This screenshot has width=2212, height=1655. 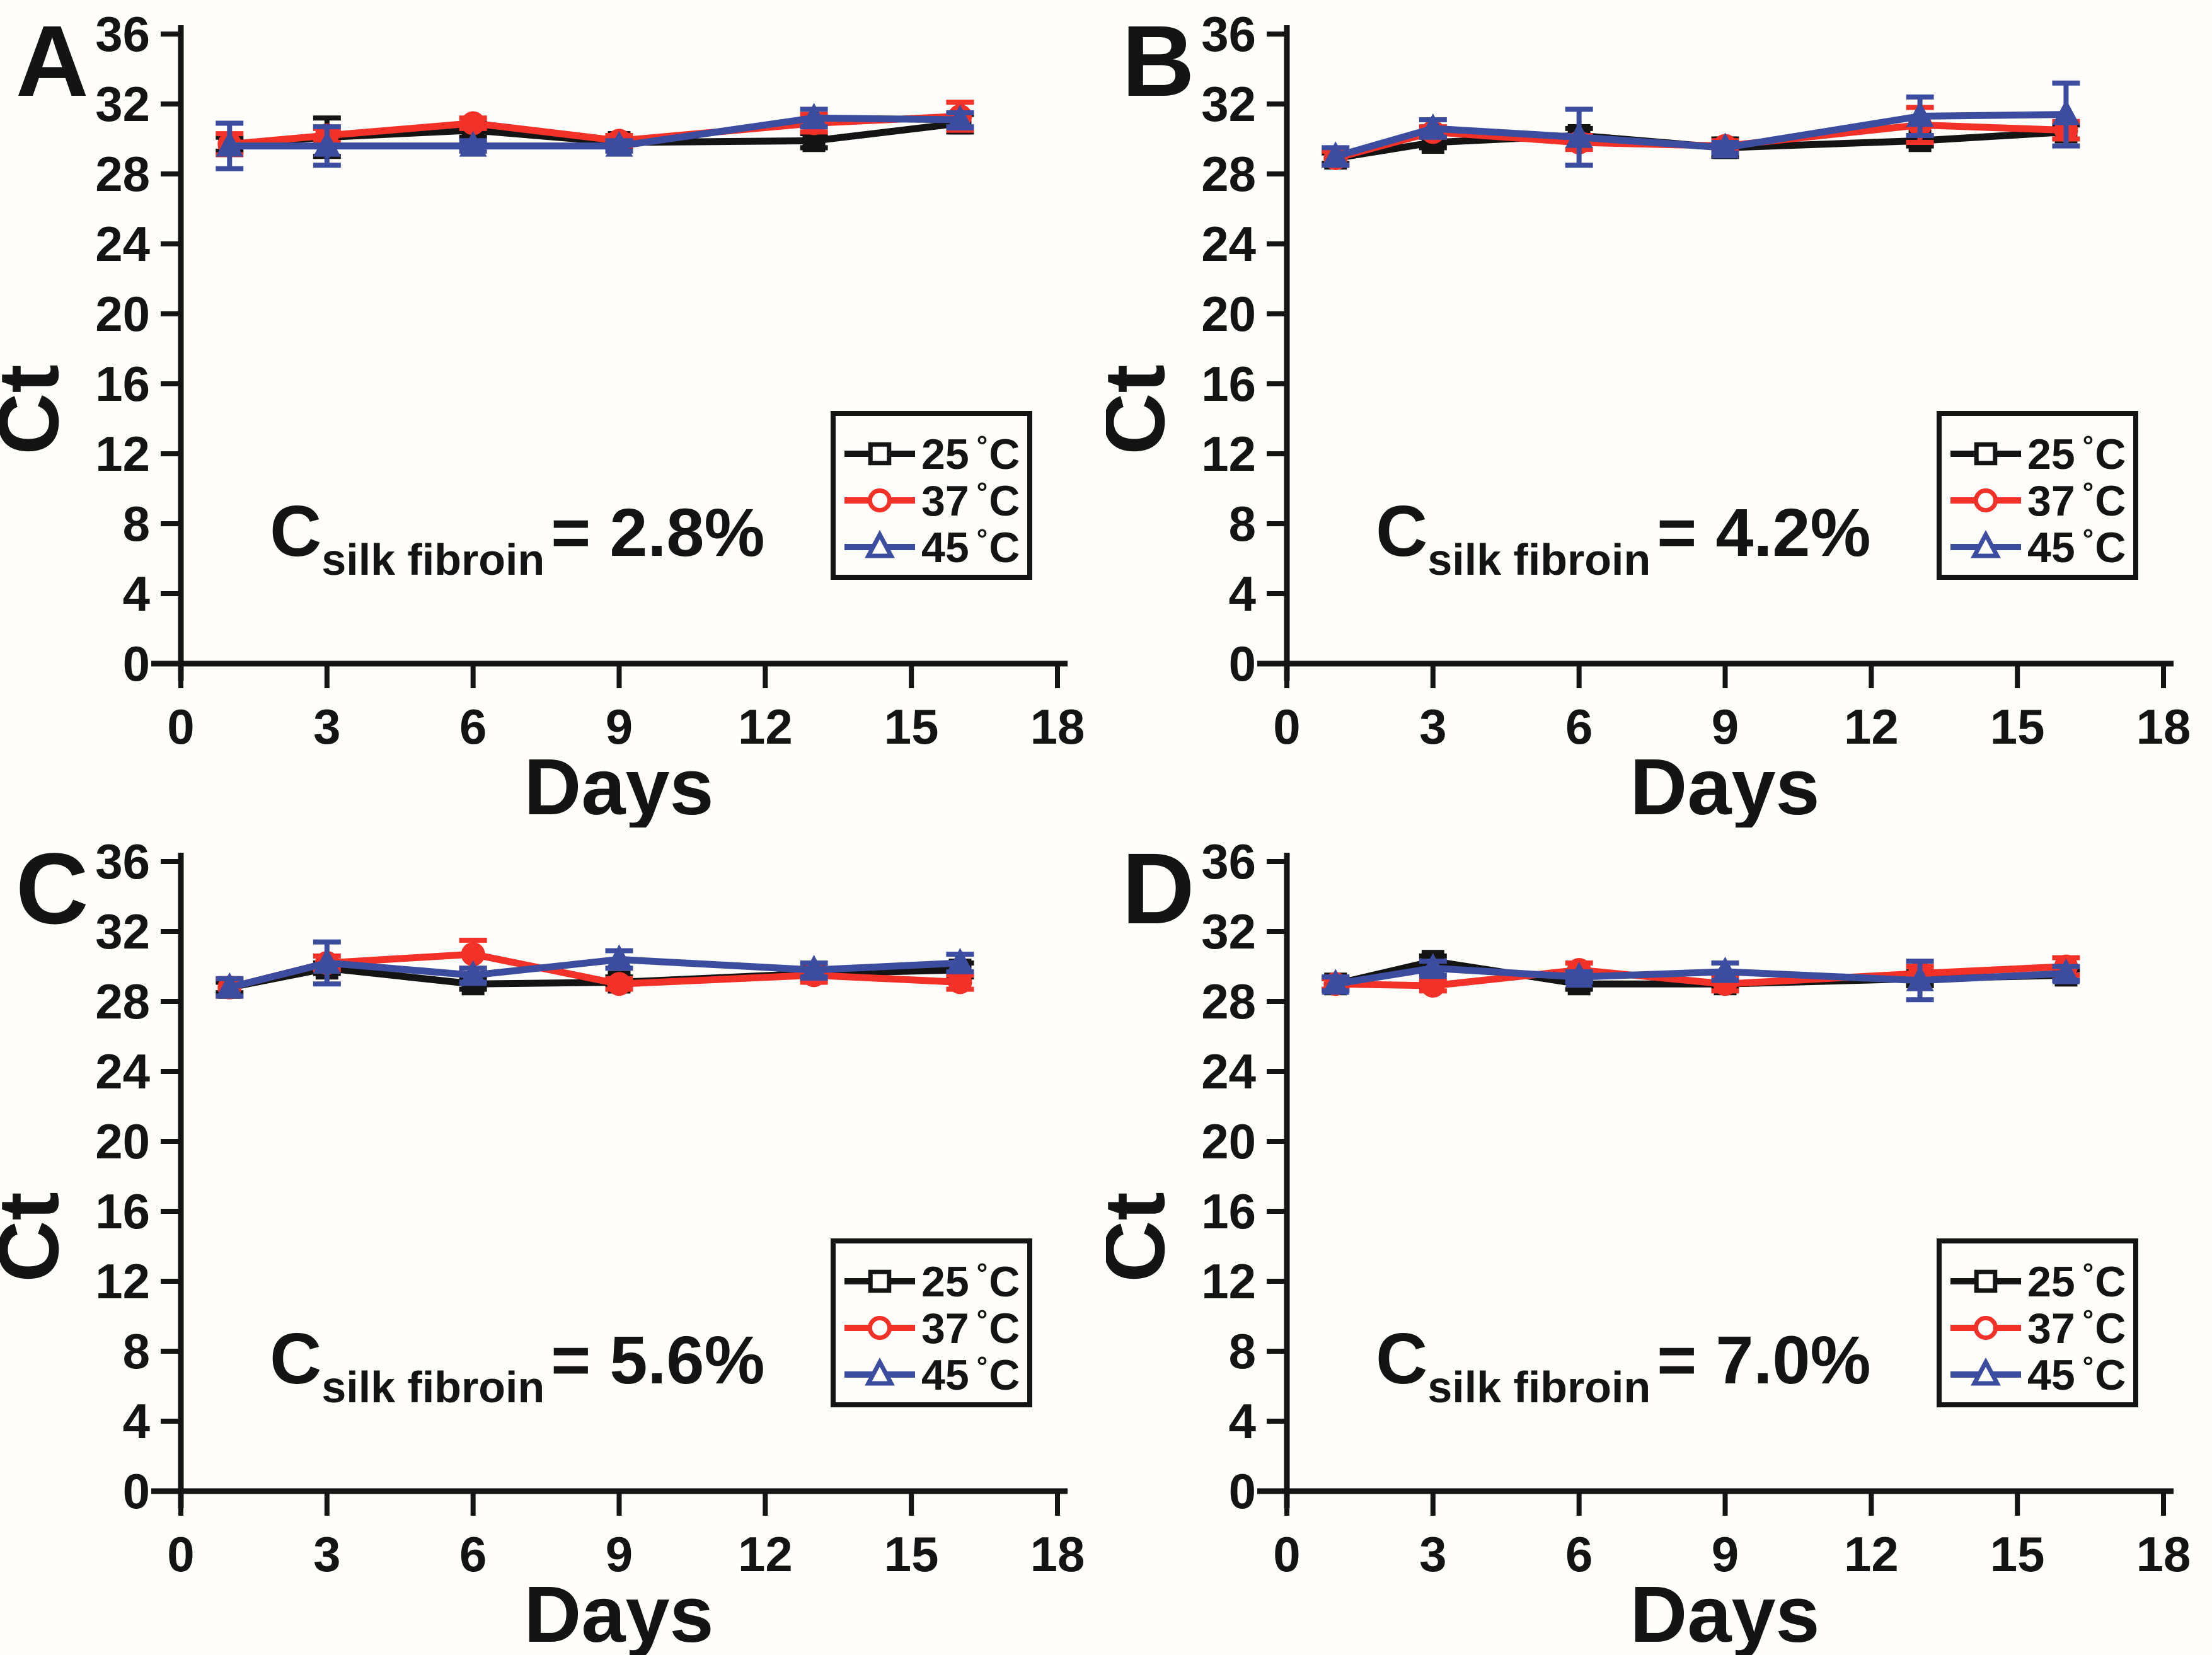 I want to click on x-tick-label: 0, so click(x=180, y=1554).